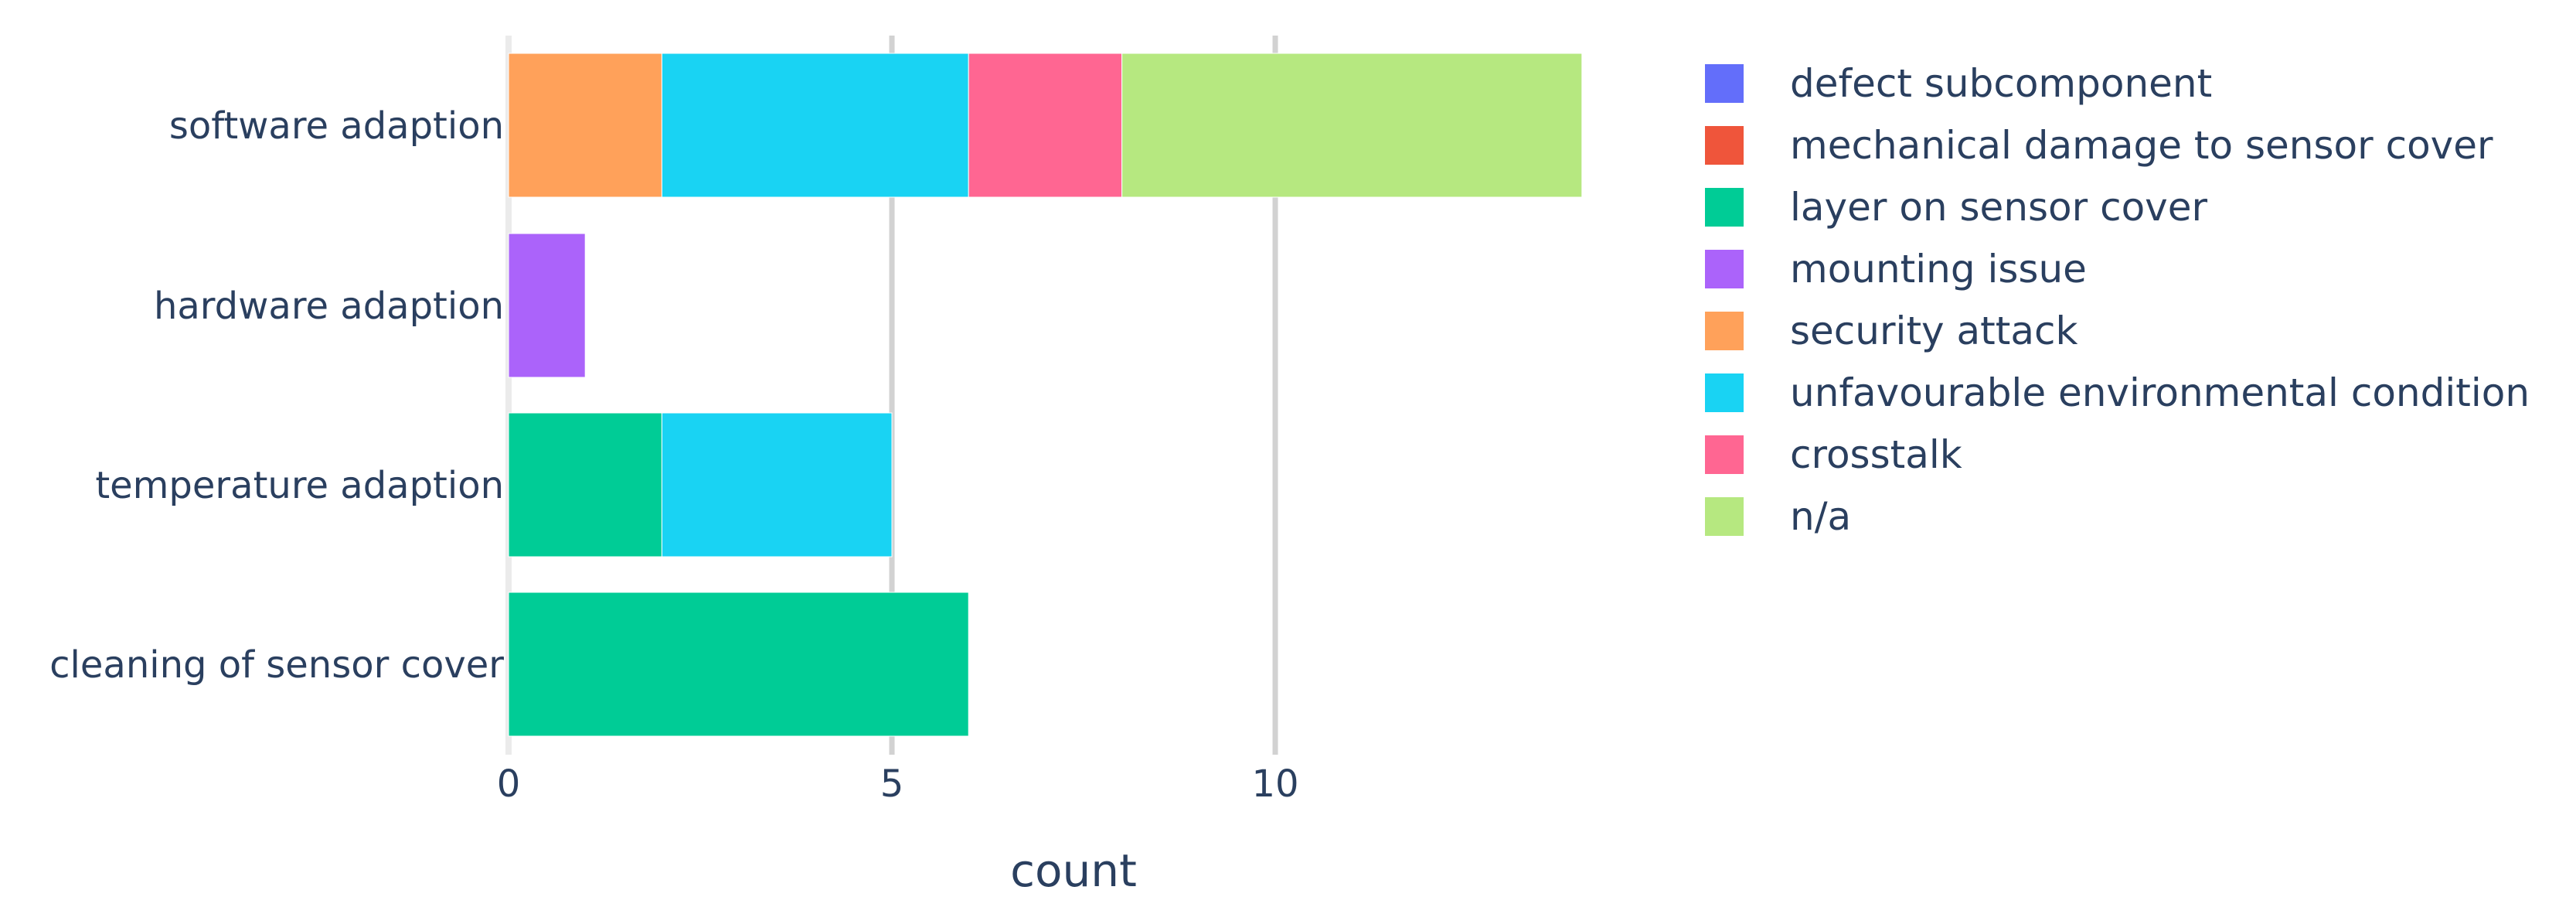 The width and height of the screenshot is (2576, 914). What do you see at coordinates (509, 784) in the screenshot?
I see `x-tick-label-0: 0` at bounding box center [509, 784].